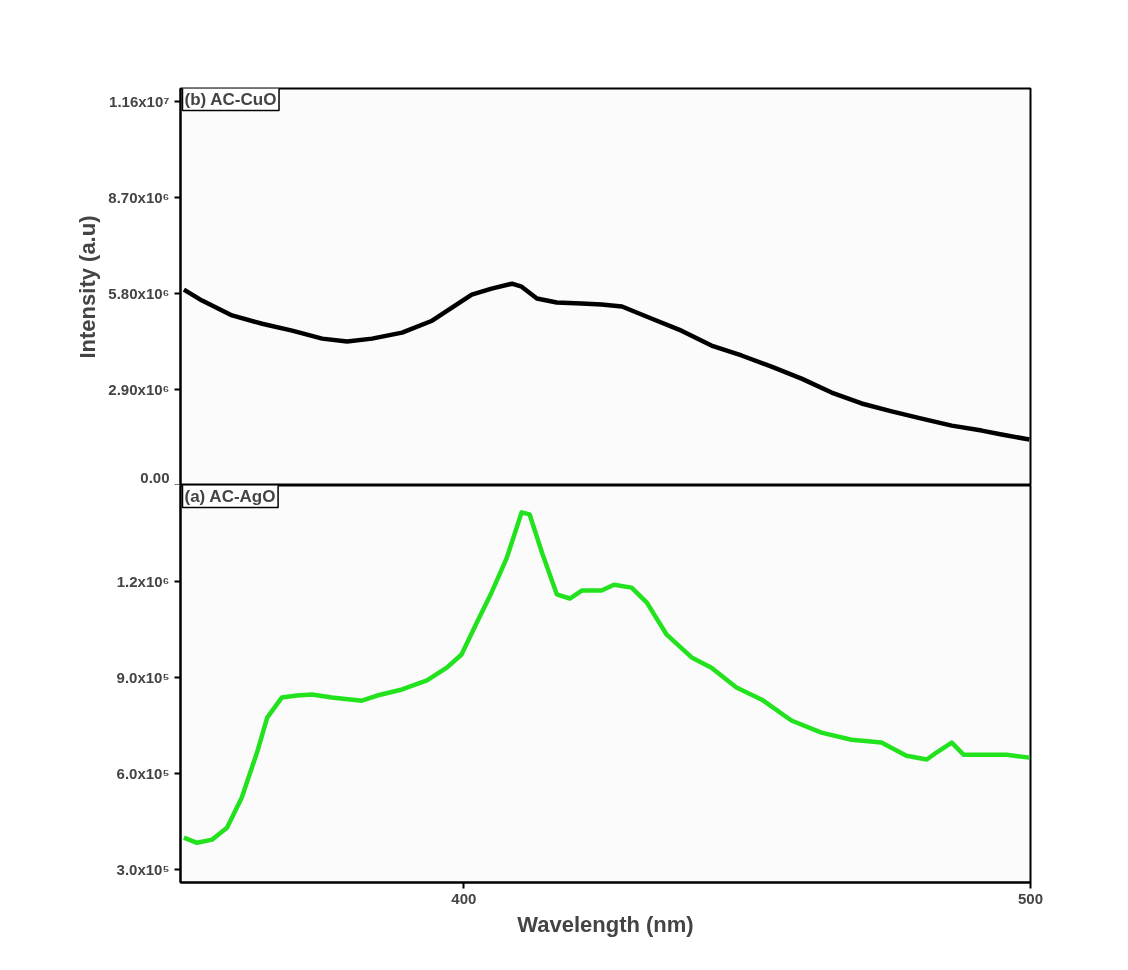 The height and width of the screenshot is (970, 1128). Describe the element at coordinates (605, 924) in the screenshot. I see `x-axis-title: Wavelength (nm)` at that location.